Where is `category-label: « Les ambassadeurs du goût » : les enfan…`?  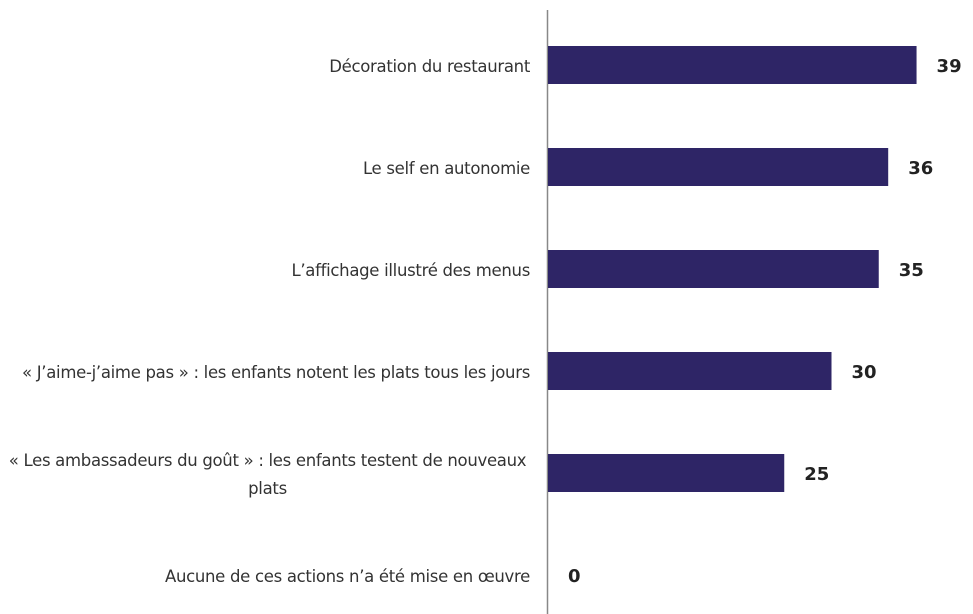
category-label: « Les ambassadeurs du goût » : les enfan… is located at coordinates (267, 474).